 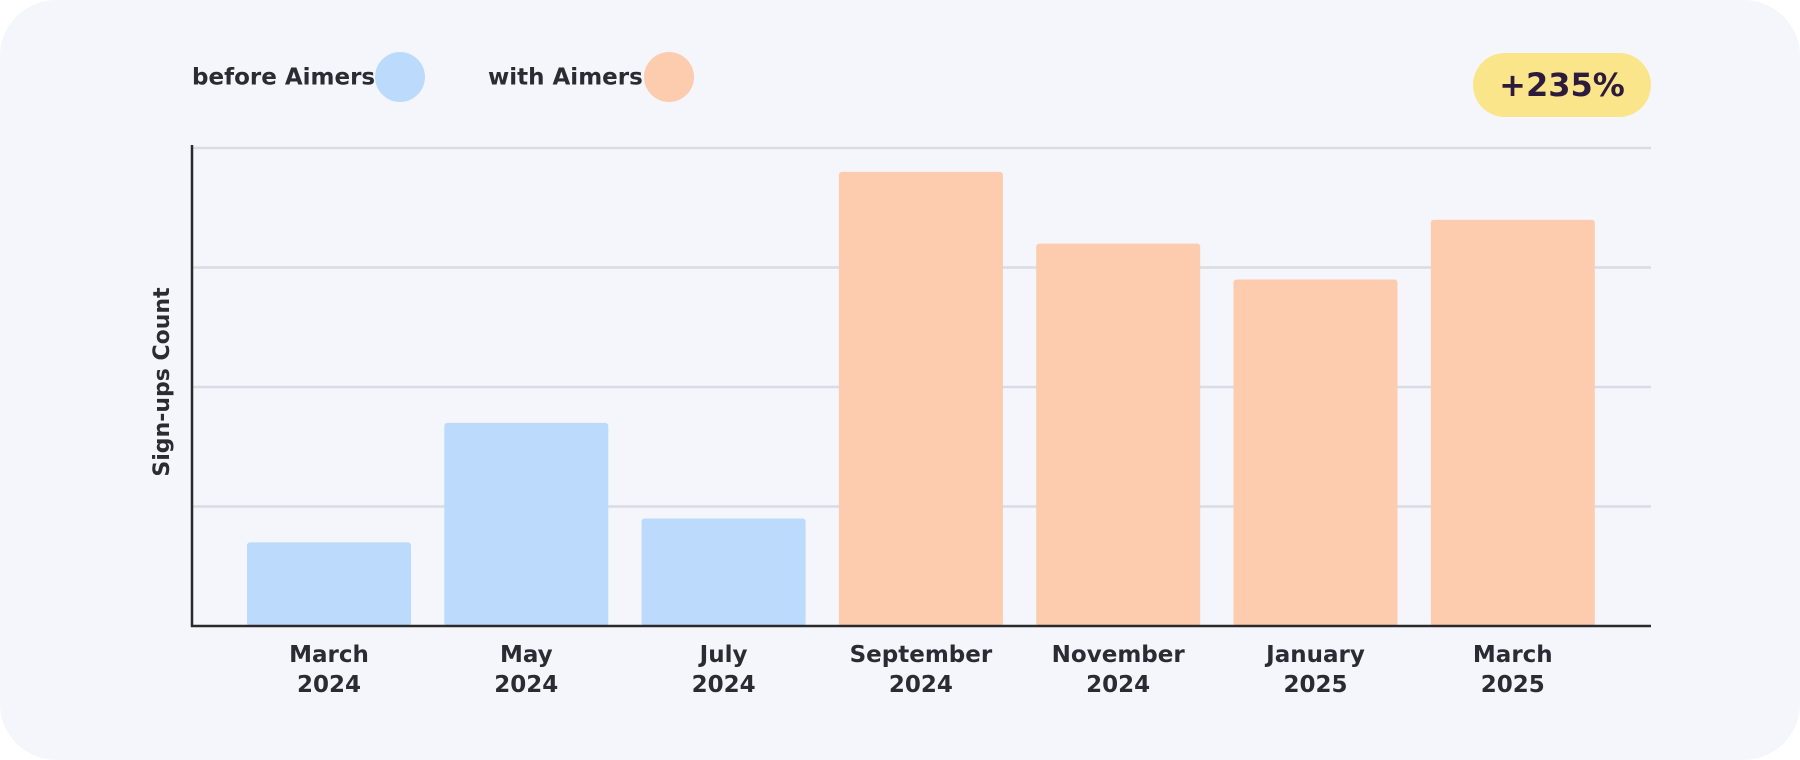 I want to click on x-tick-label-box: July 2024, so click(x=724, y=670).